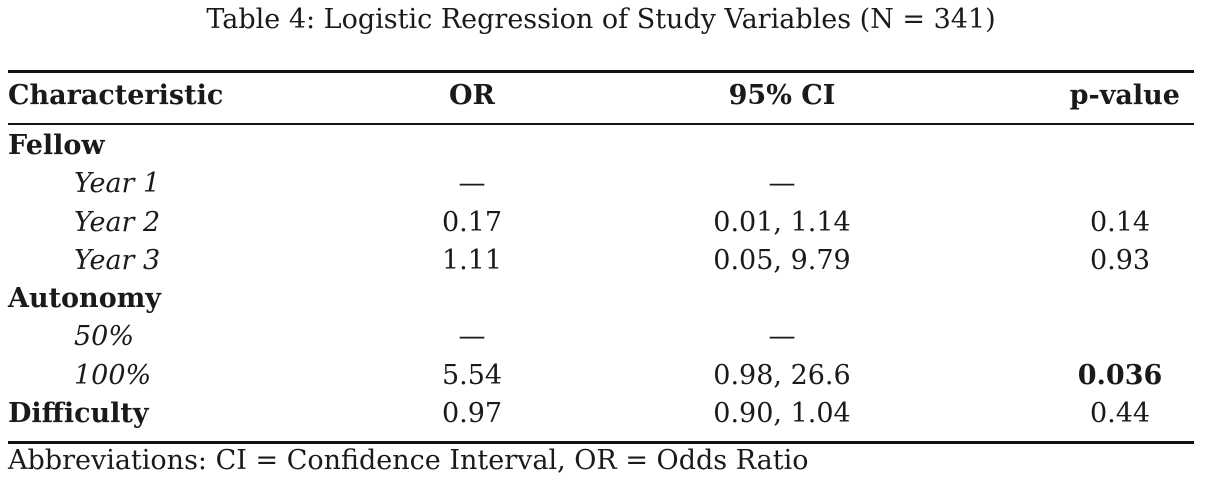 This screenshot has height=494, width=1226. What do you see at coordinates (601, 124) in the screenshot?
I see `header-rule` at bounding box center [601, 124].